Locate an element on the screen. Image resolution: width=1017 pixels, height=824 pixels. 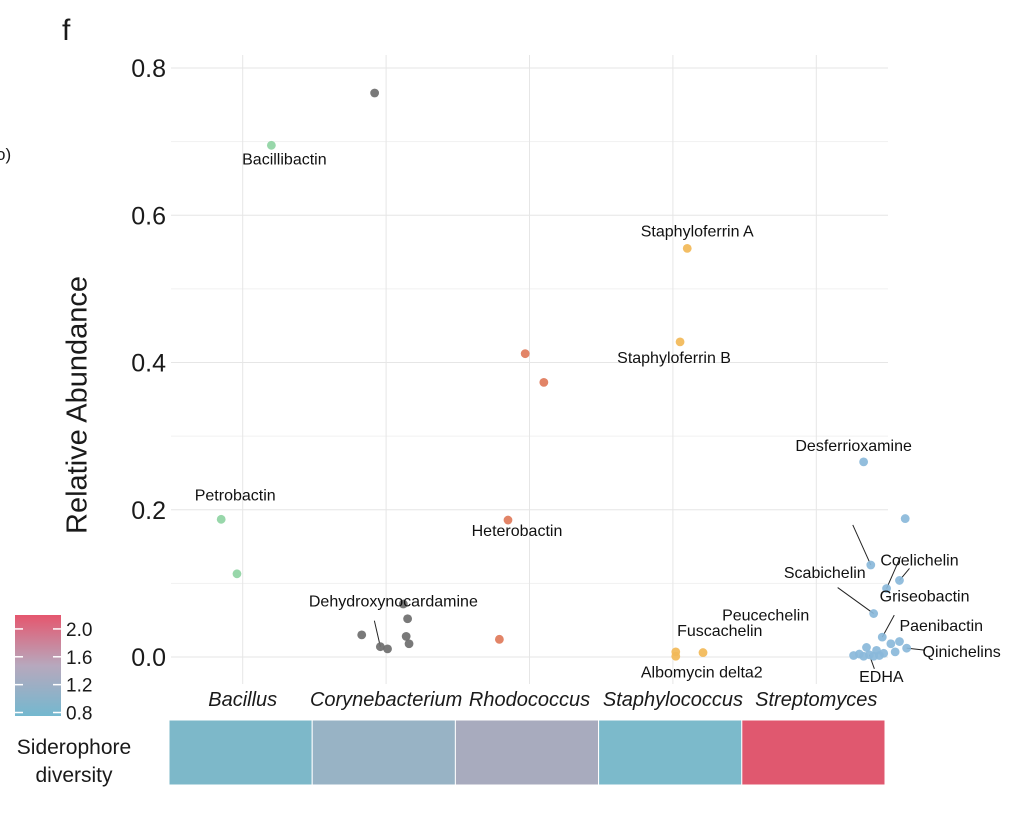
leader-scabichelin is located at coordinates (862, 545).